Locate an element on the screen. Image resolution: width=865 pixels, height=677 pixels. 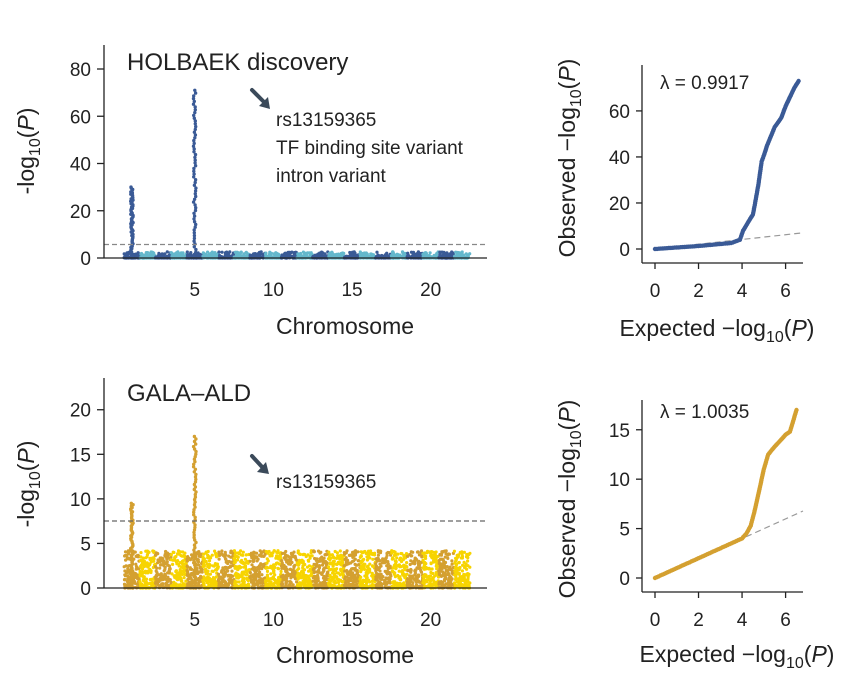
y-tick-label: 40 is located at coordinates (80, 165).